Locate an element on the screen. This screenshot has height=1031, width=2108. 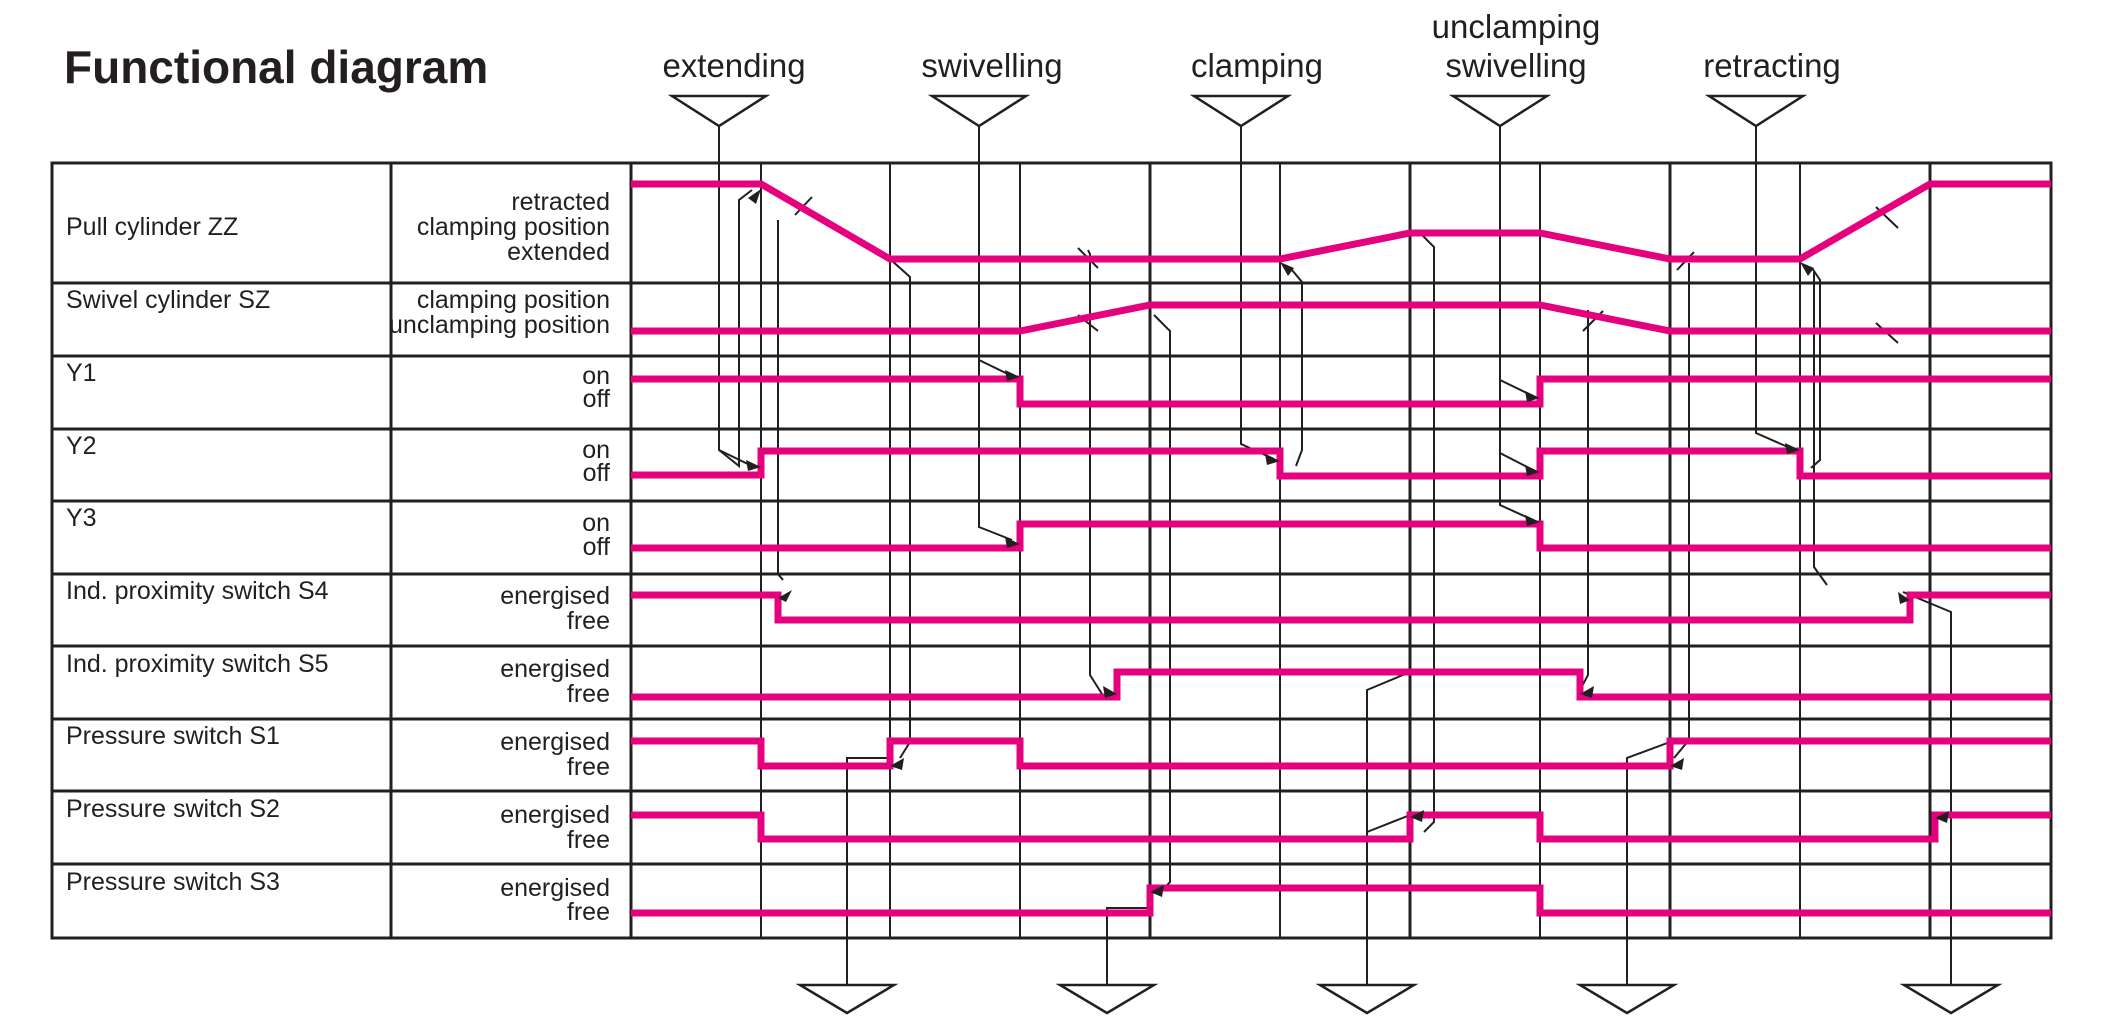
phase-triangle-retracting is located at coordinates (1756, 111).